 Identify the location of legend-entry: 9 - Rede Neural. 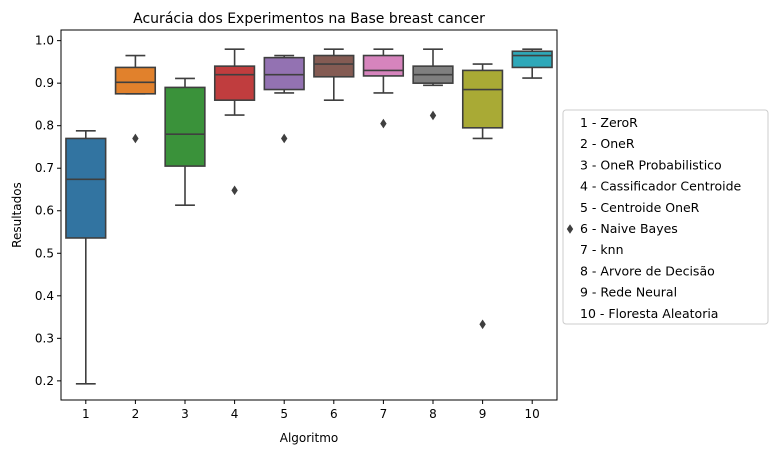
(628, 292).